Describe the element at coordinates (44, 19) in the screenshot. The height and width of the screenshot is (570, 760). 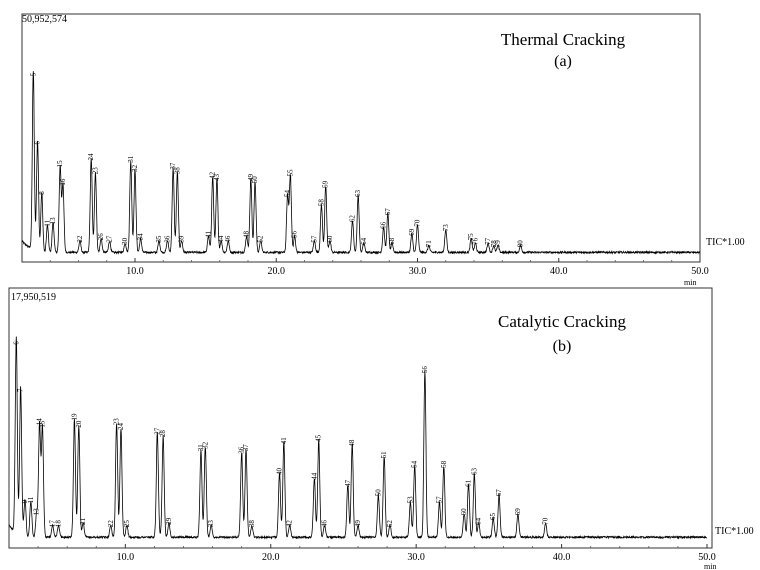
I see `max-intensity-label: 50,952,574` at that location.